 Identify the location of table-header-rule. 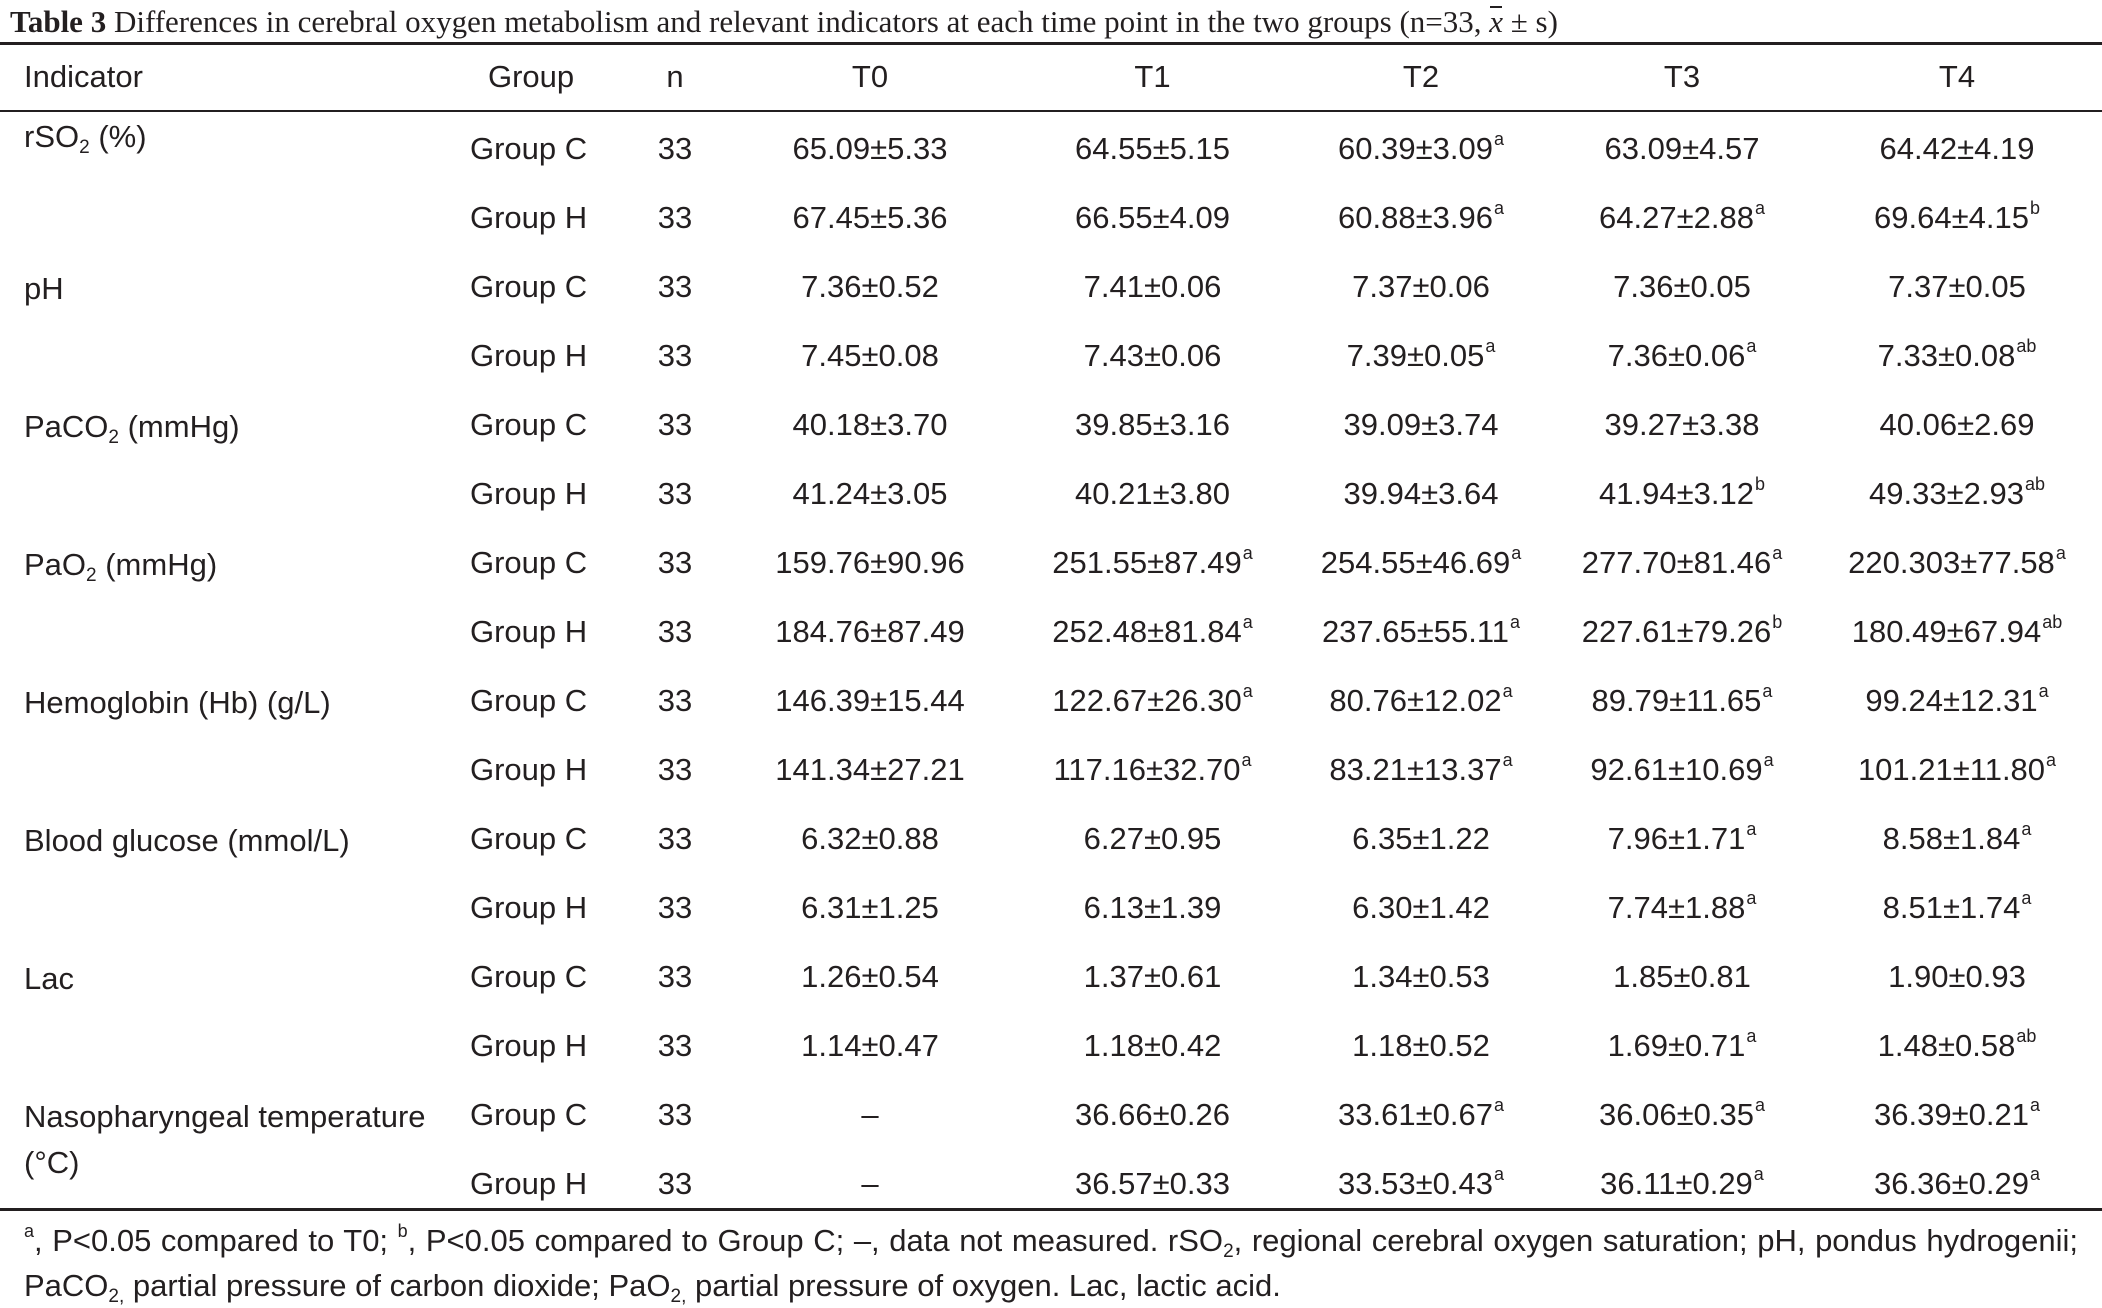
(1051, 111).